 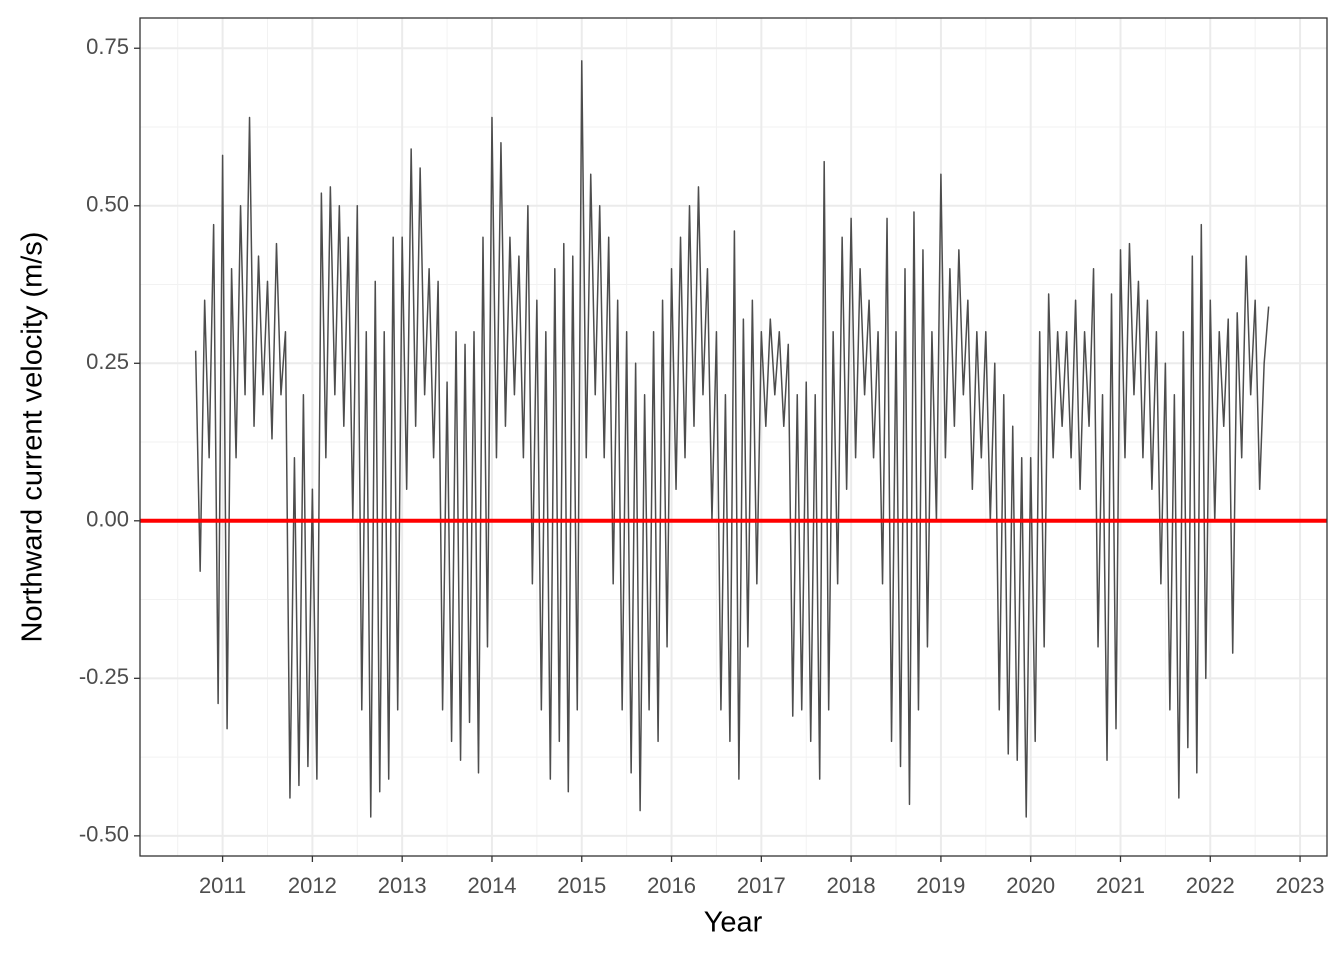 I want to click on y-axis-title: Northward current velocity (m/s), so click(x=33, y=437).